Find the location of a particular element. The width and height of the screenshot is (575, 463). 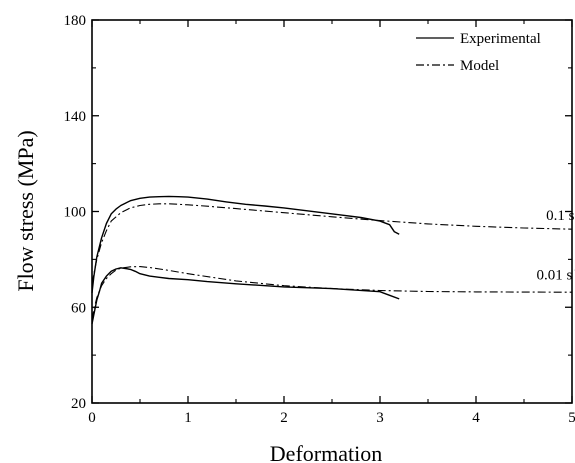

y-tick-label: 20 is located at coordinates (78, 404).